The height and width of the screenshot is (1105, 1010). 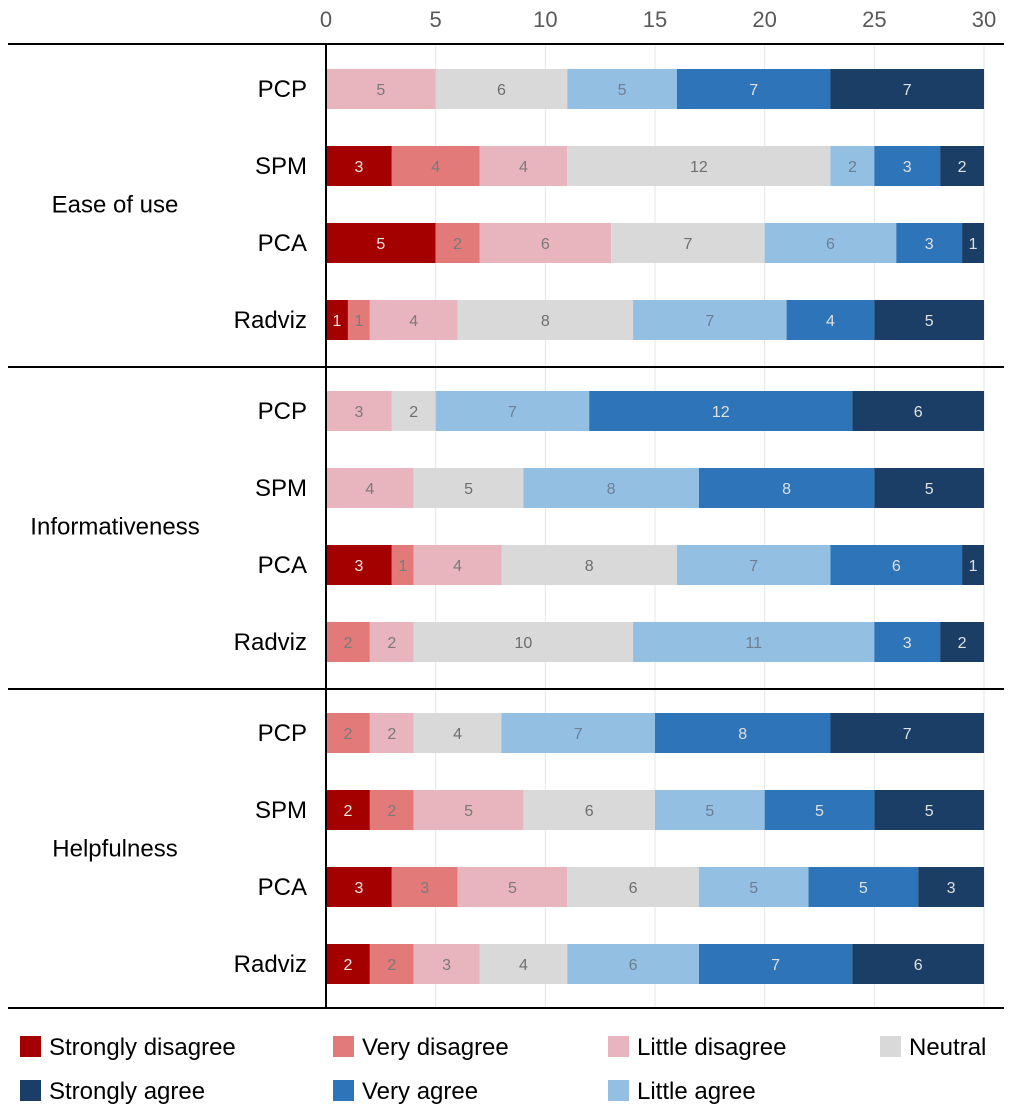 What do you see at coordinates (655, 19) in the screenshot?
I see `x-tick-label: 15` at bounding box center [655, 19].